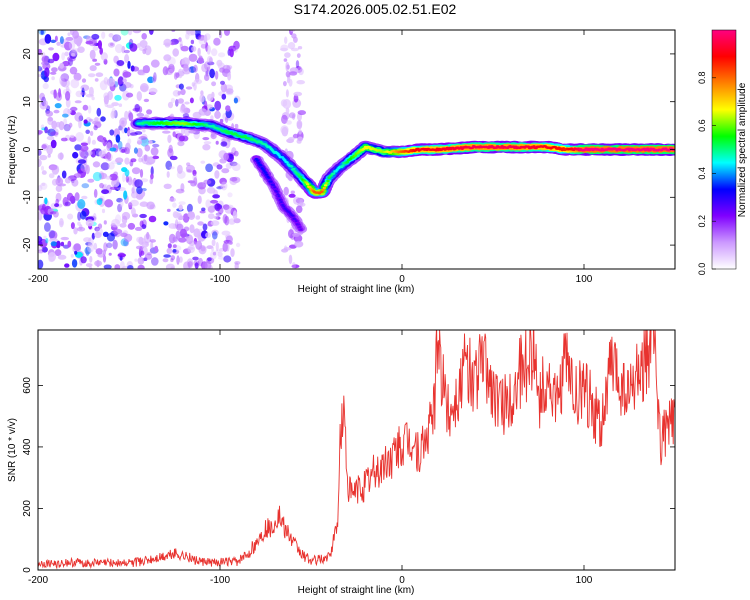 The image size is (750, 600). Describe the element at coordinates (584, 580) in the screenshot. I see `snr-x-tick-label: 100` at that location.